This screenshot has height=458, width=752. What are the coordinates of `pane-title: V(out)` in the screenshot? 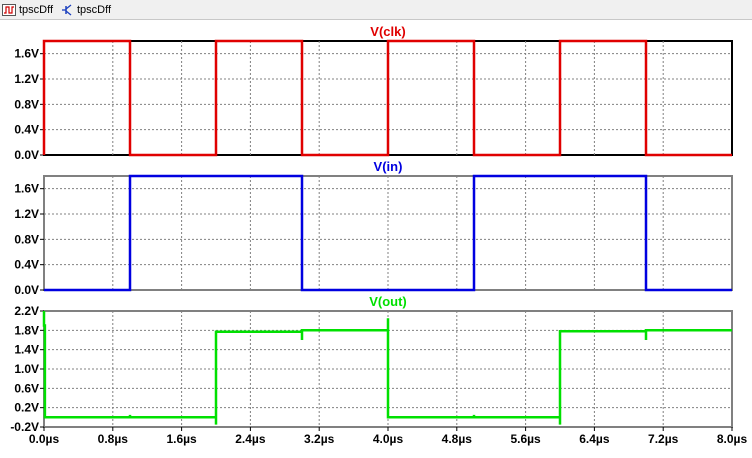 It's located at (388, 301).